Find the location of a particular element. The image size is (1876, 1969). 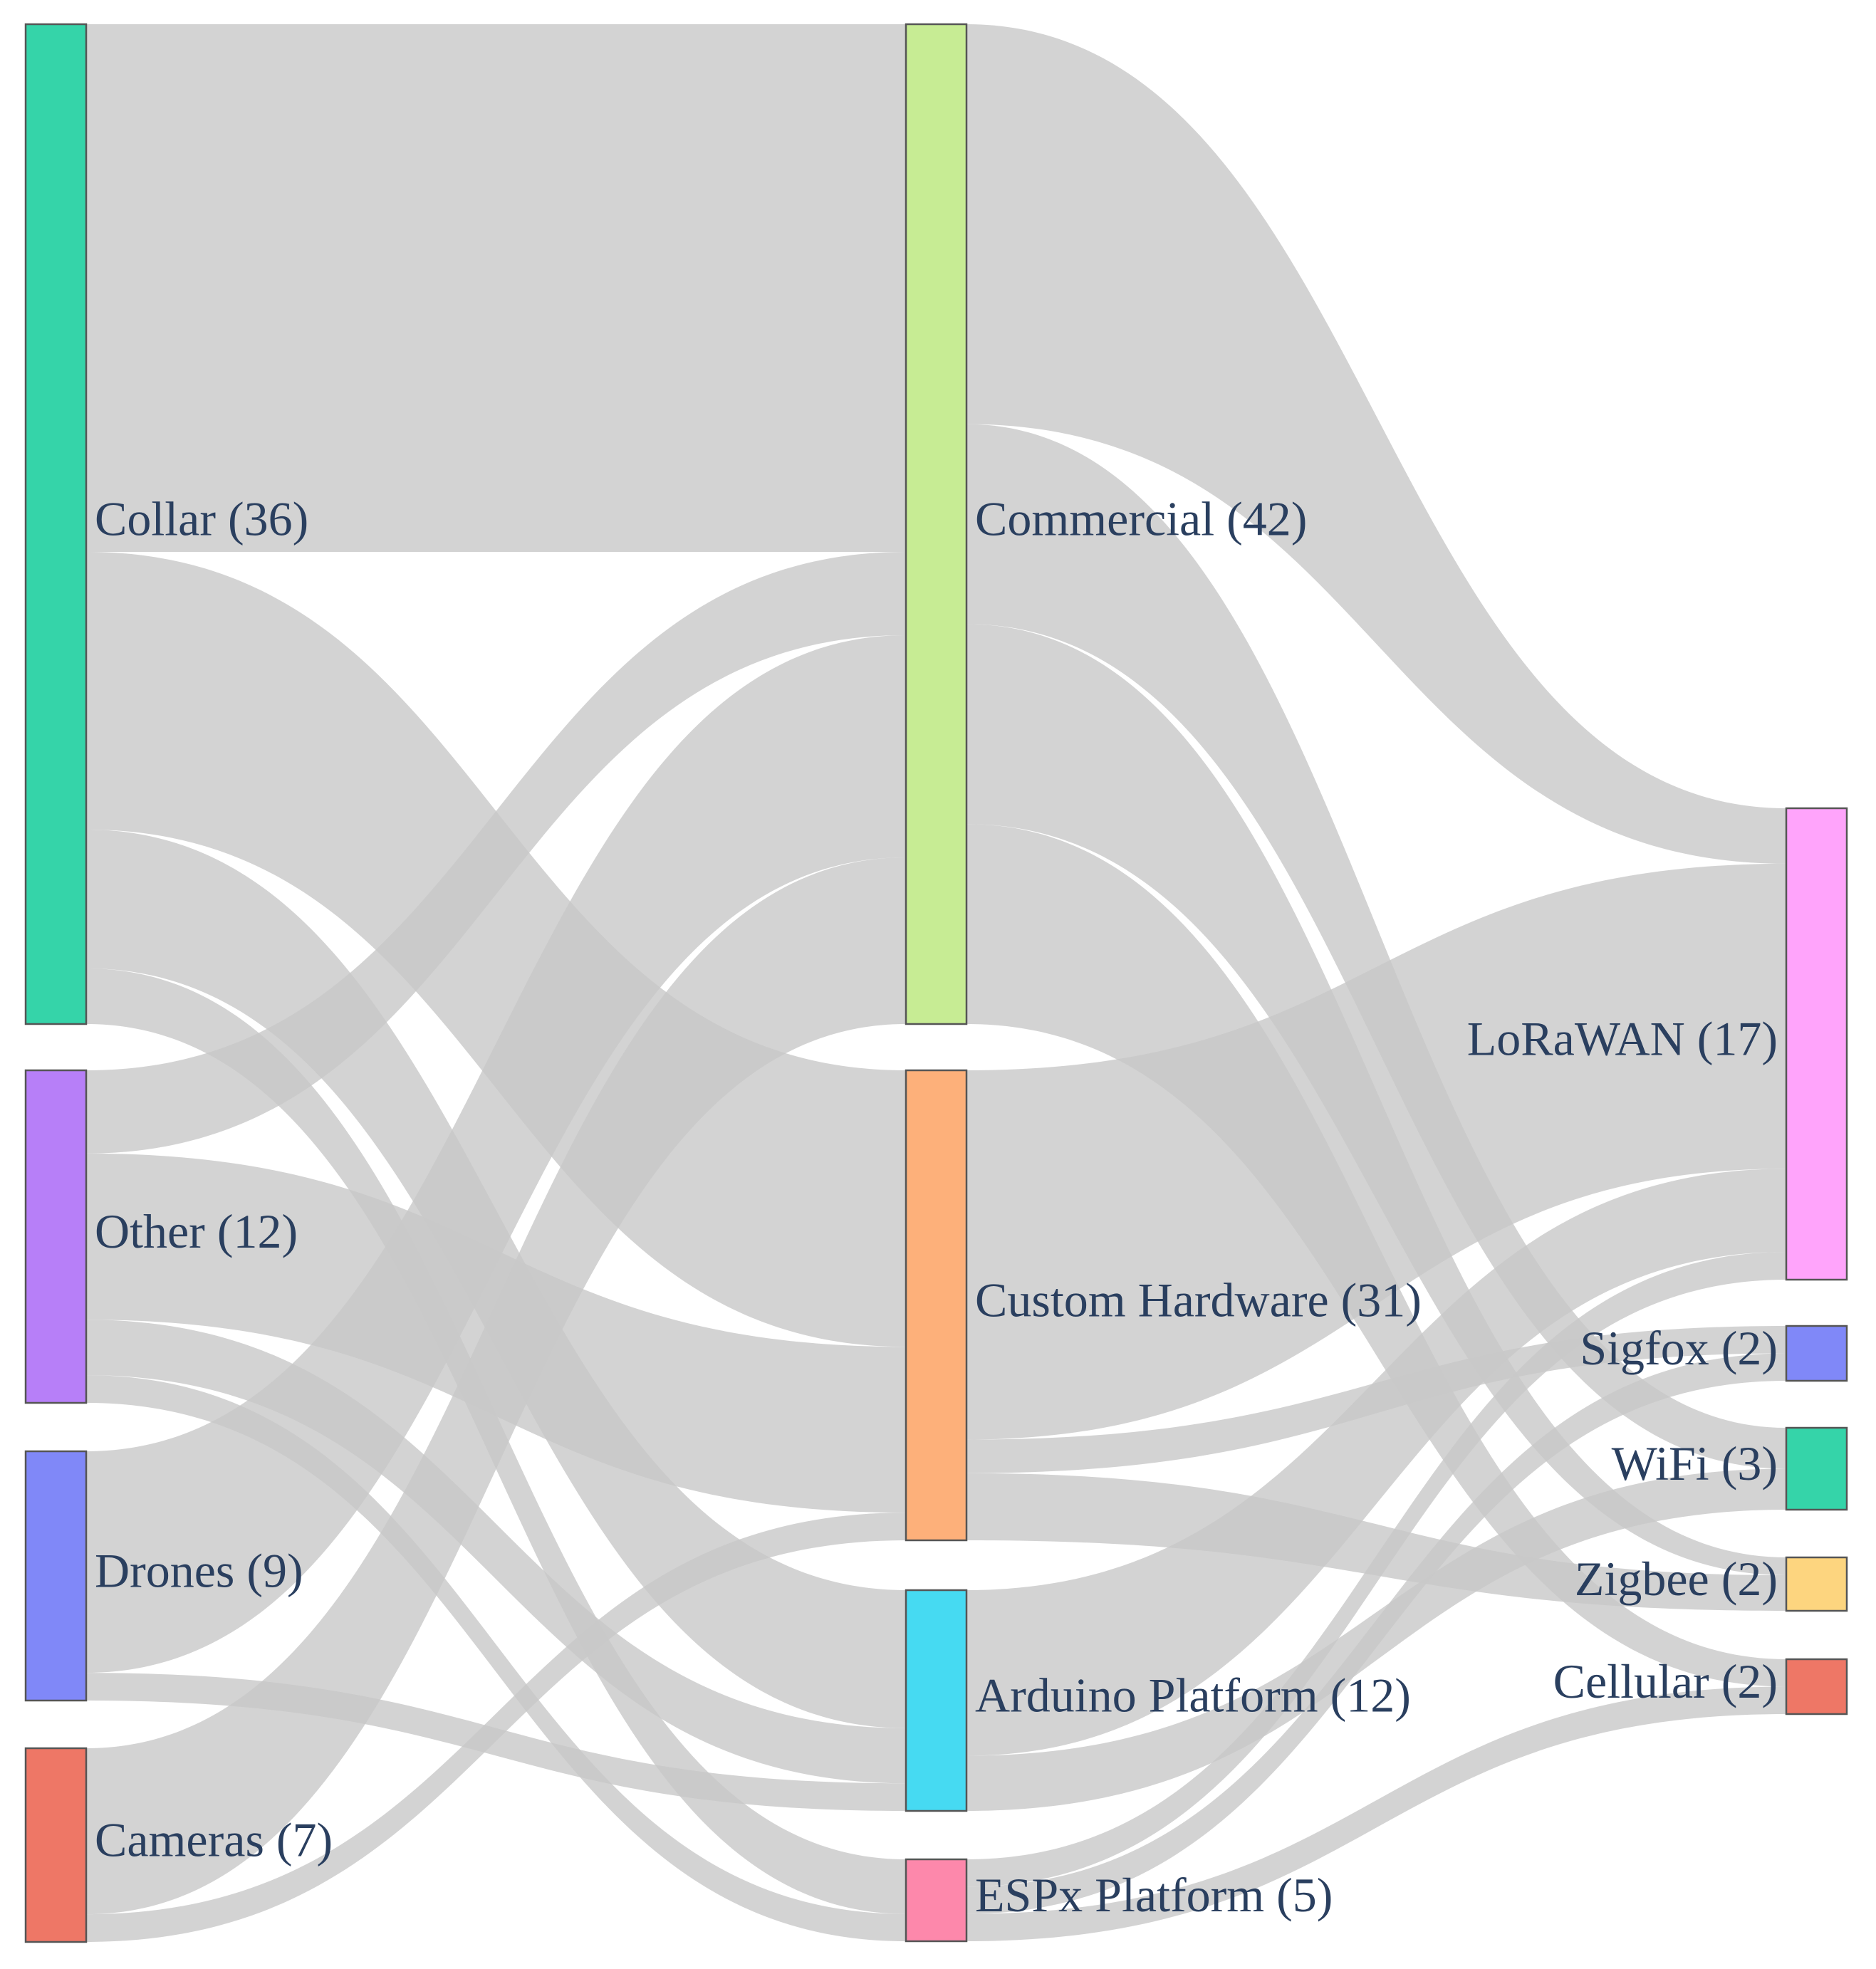

node-label-collar: Collar (36) is located at coordinates (201, 519).